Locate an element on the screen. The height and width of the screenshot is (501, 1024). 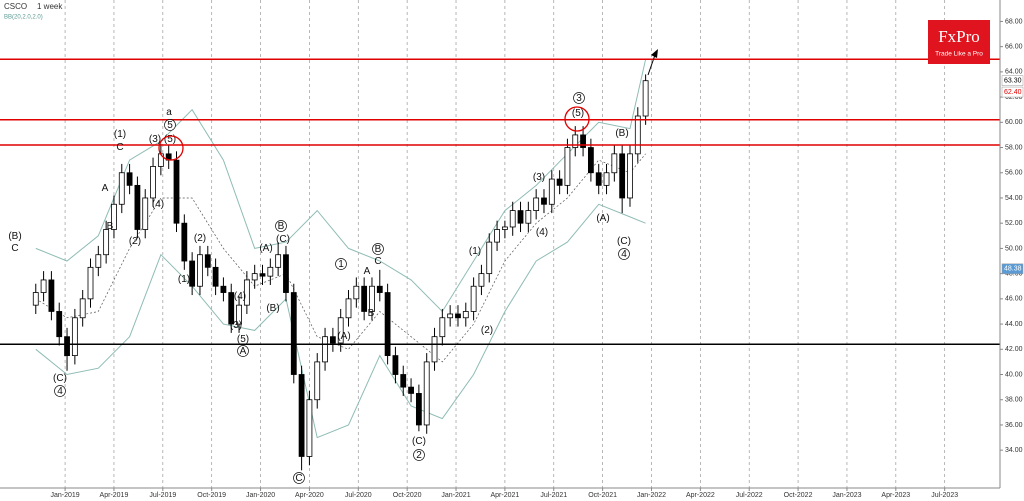
x-tick-label: Jul-2021 is located at coordinates (553, 495).